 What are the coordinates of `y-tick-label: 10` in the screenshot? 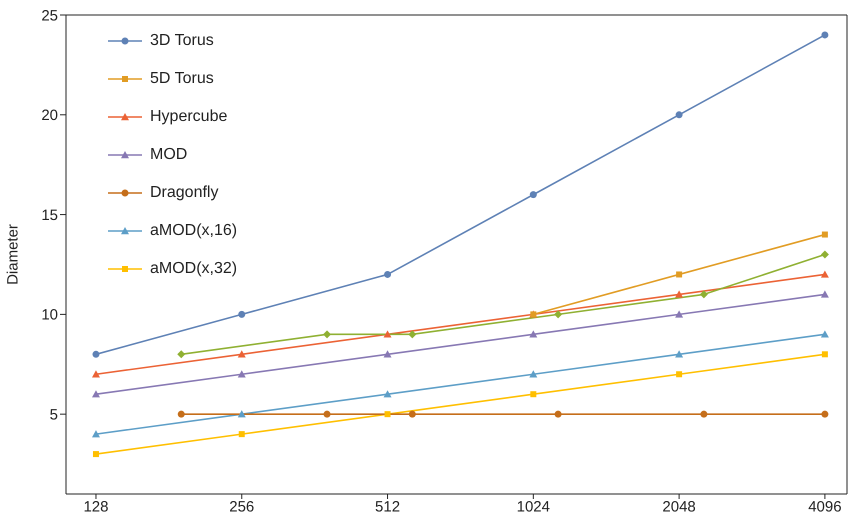 It's located at (49, 315).